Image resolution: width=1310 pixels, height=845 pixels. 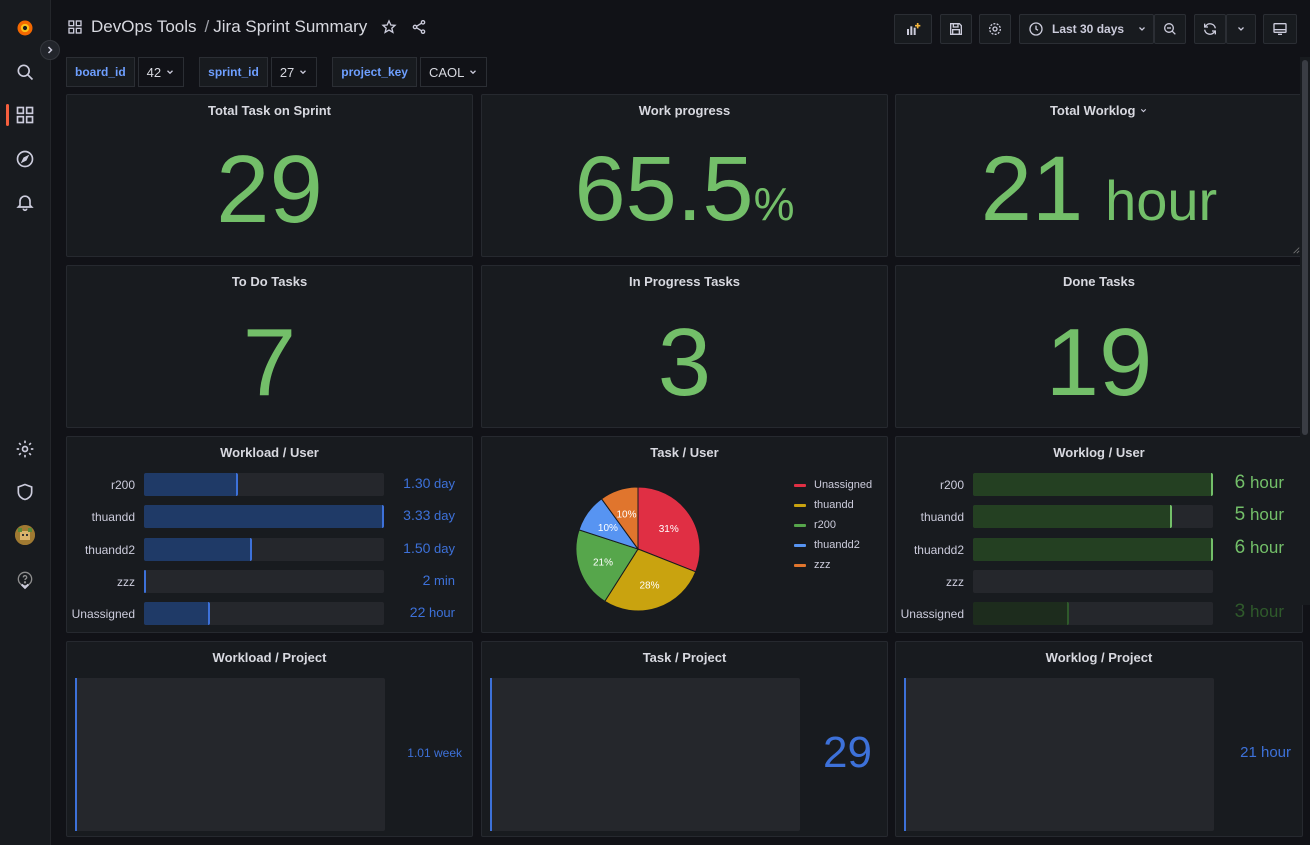 I want to click on bar-gauge-number: 3, so click(x=1240, y=612).